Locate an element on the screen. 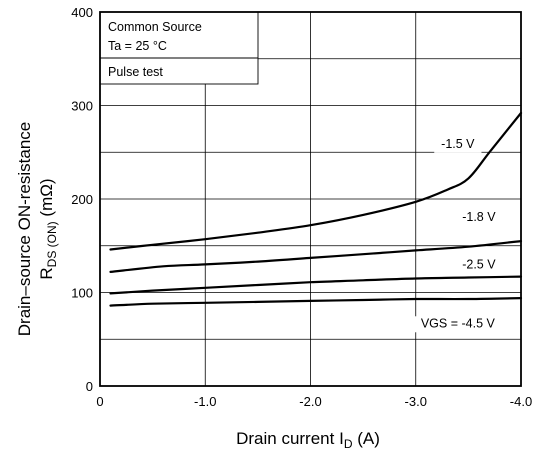  y-axis-symbol-subscript: DS (ON) is located at coordinates (52, 244).